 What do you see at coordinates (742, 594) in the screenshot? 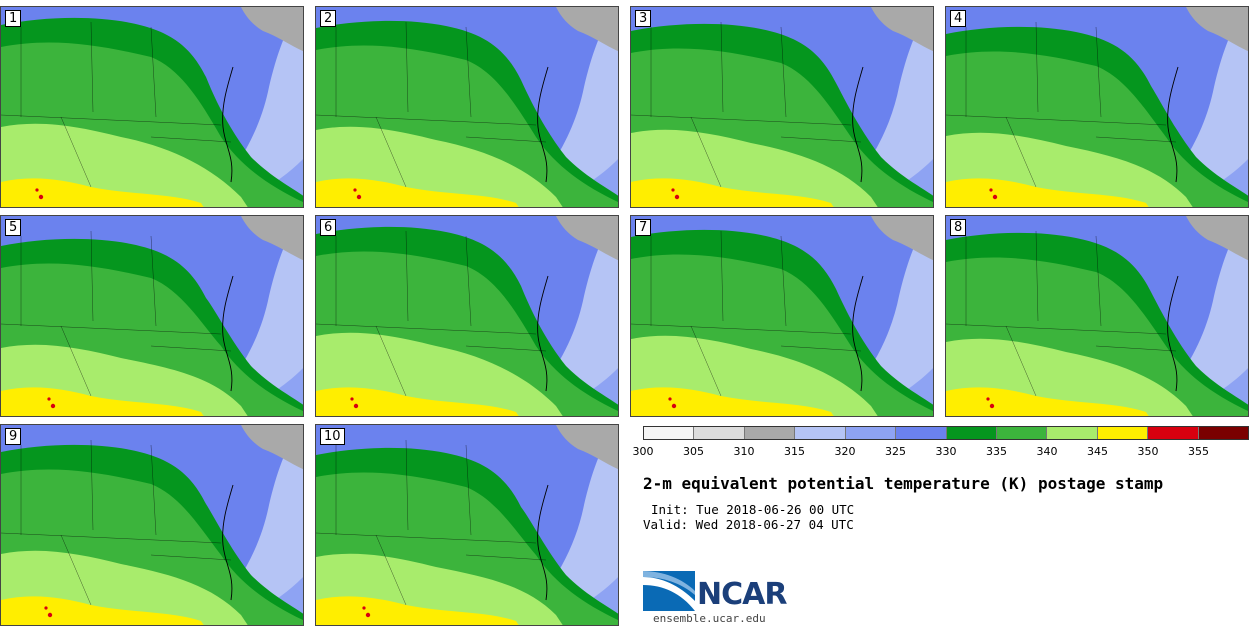
I see `ncar-logo-text: NCAR` at bounding box center [742, 594].